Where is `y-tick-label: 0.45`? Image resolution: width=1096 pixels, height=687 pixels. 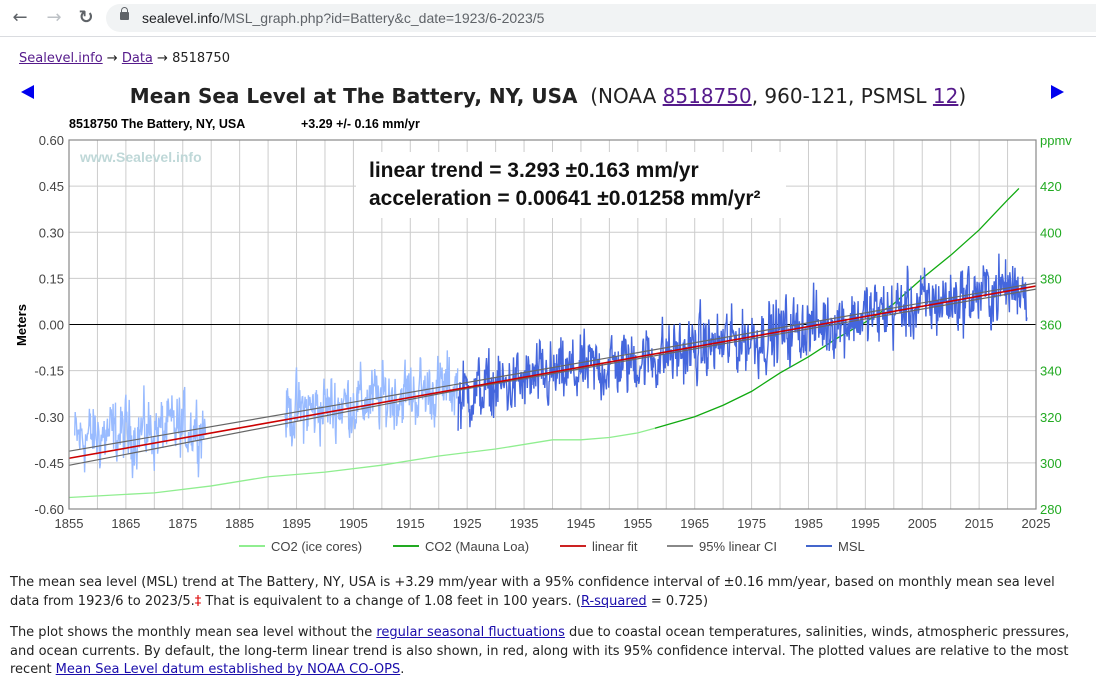 y-tick-label: 0.45 is located at coordinates (51, 186).